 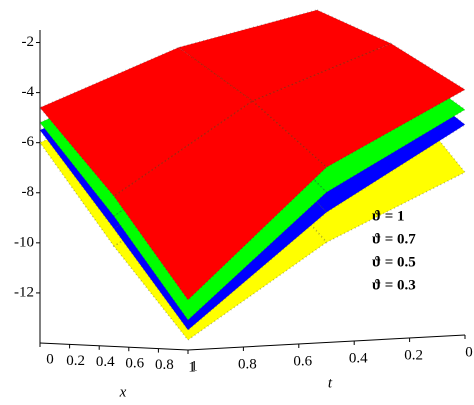 I want to click on t-axis-label: t, so click(x=330, y=383).